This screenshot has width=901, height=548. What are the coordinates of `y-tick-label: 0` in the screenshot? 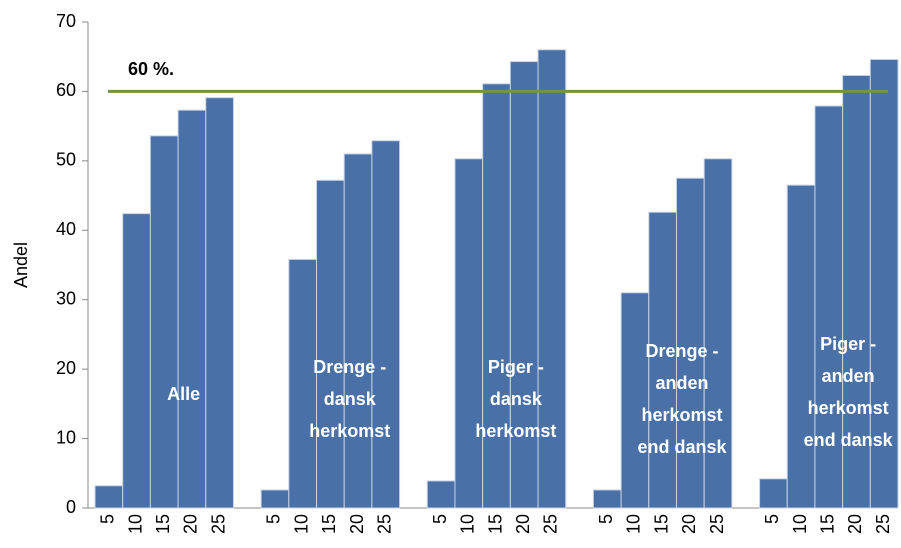 It's located at (71, 507).